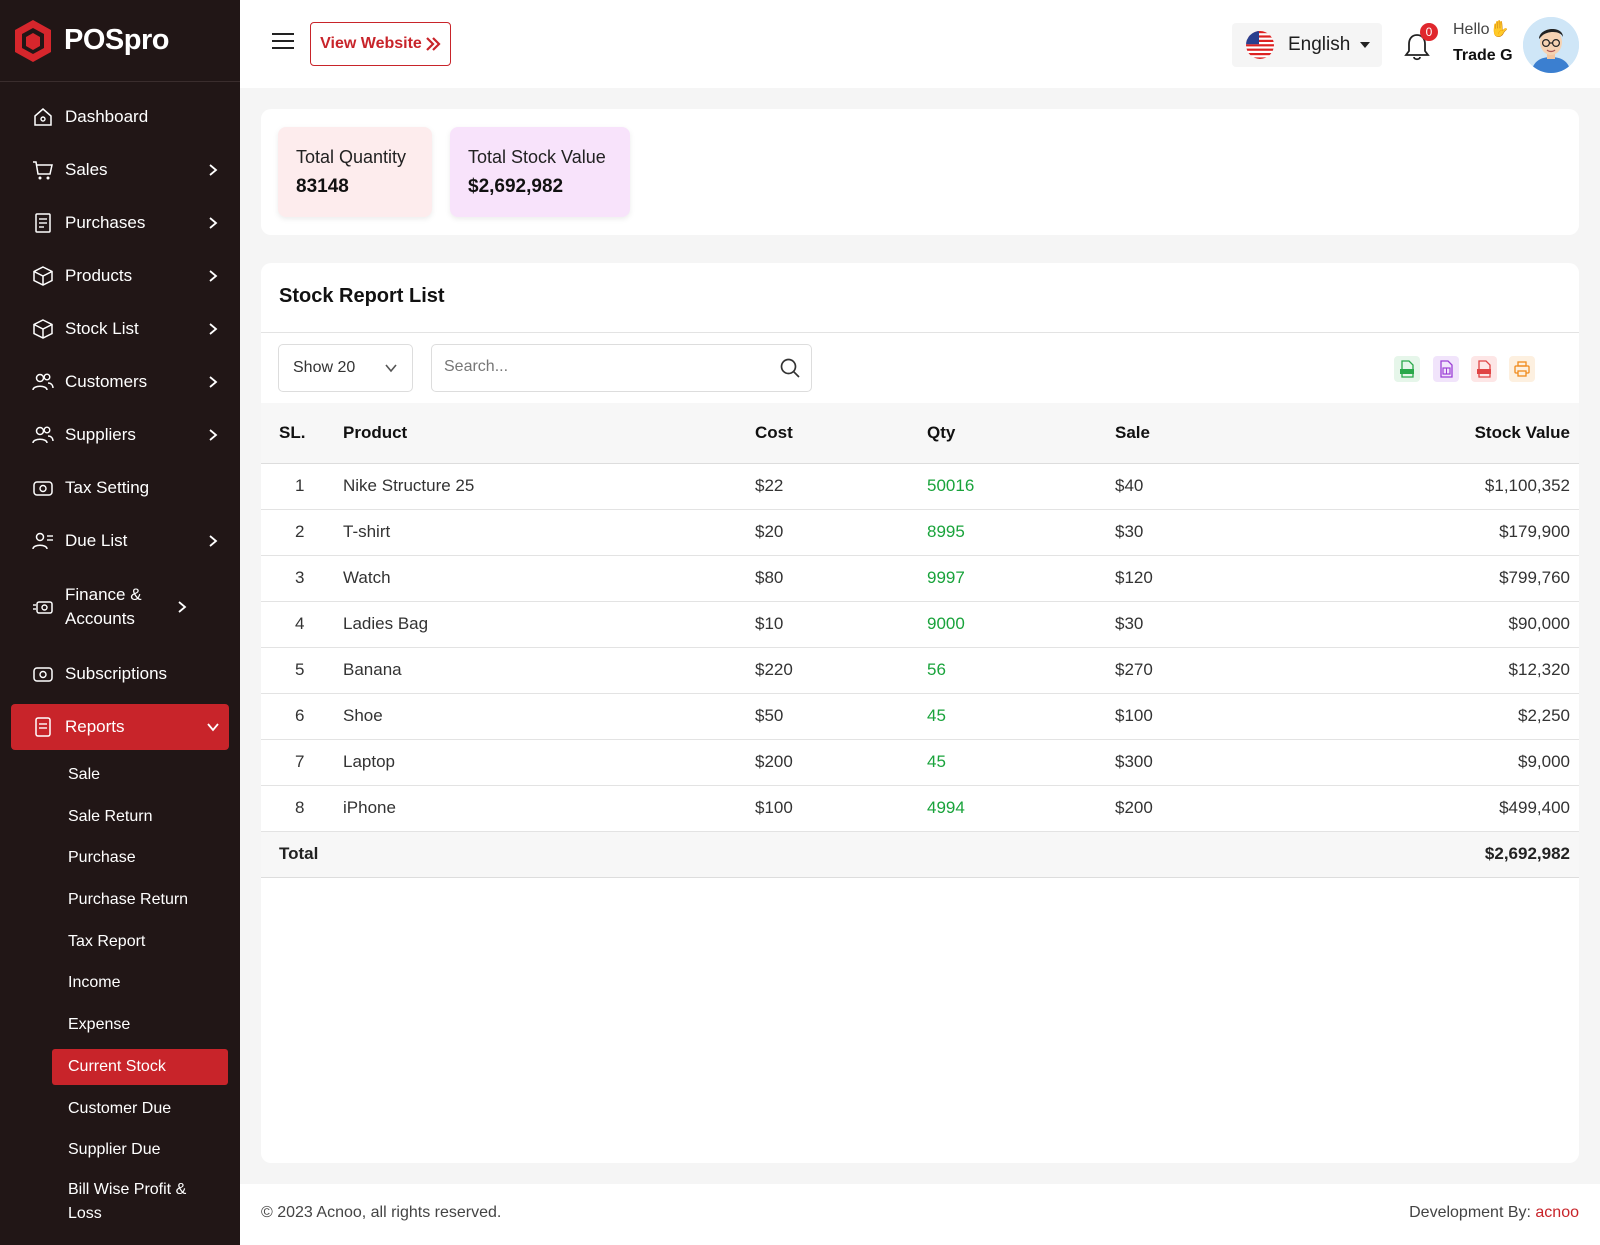  I want to click on submenu-item-sale-return: Sale Return, so click(110, 816).